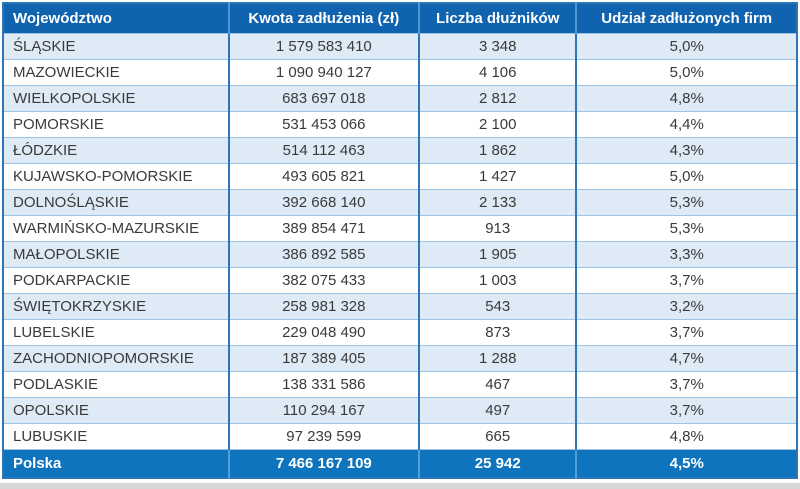  What do you see at coordinates (116, 18) in the screenshot?
I see `header-cell-wojewodztwo: Województwo` at bounding box center [116, 18].